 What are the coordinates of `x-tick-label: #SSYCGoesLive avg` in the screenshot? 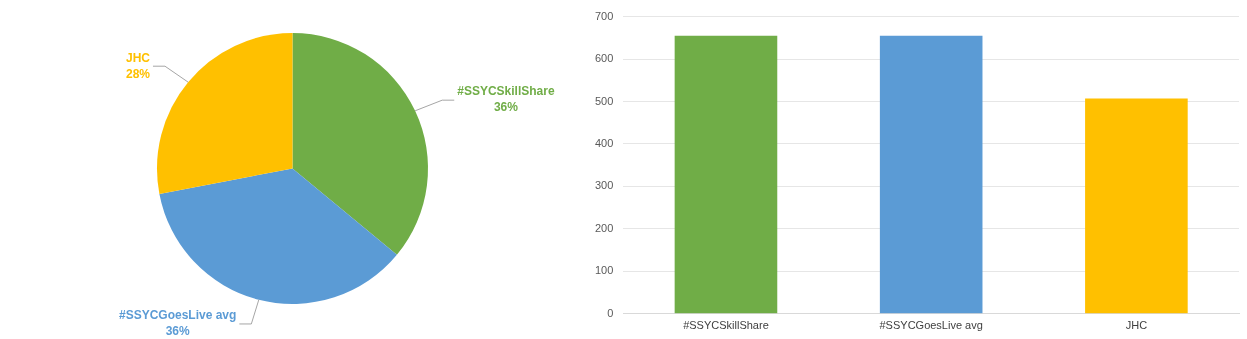 It's located at (931, 325).